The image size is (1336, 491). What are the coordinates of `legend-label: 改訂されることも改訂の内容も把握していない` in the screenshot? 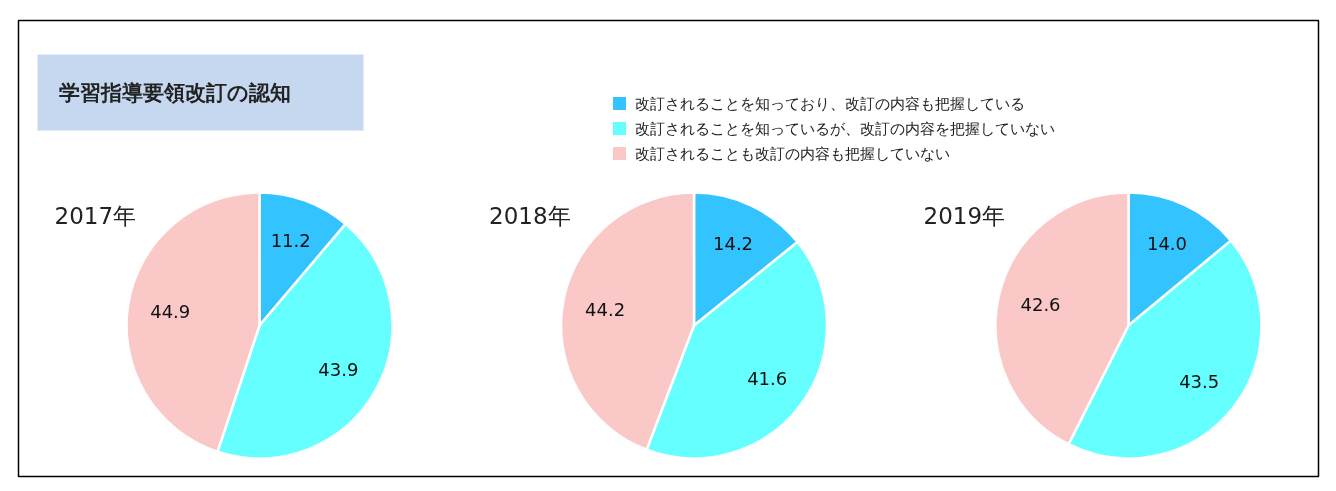 It's located at (792, 153).